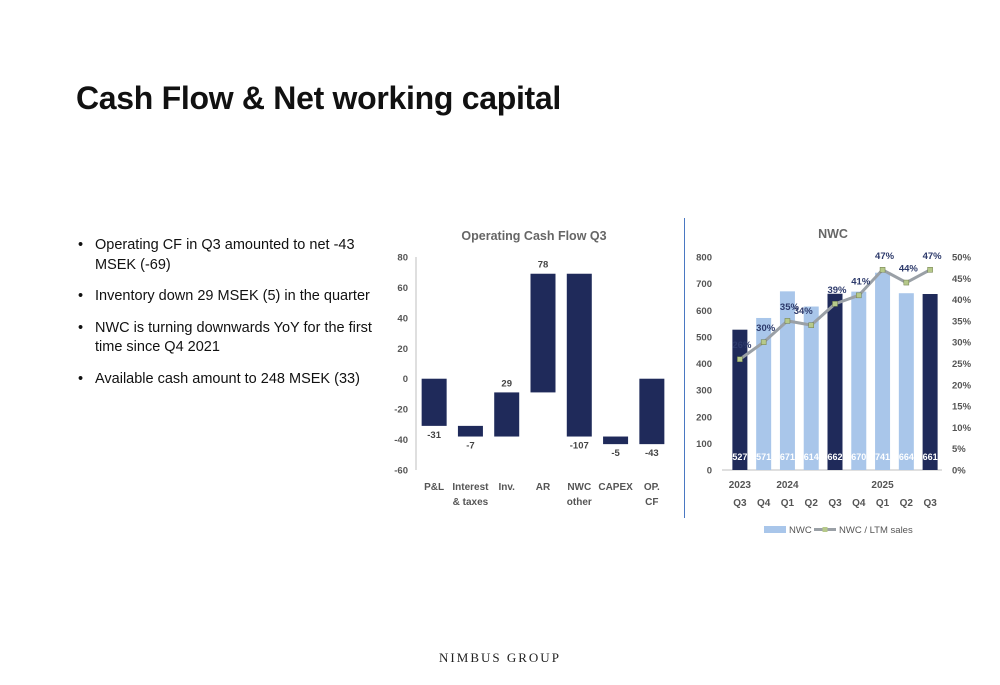 The image size is (1000, 685). Describe the element at coordinates (506, 487) in the screenshot. I see `x-category-label: Inv.` at that location.